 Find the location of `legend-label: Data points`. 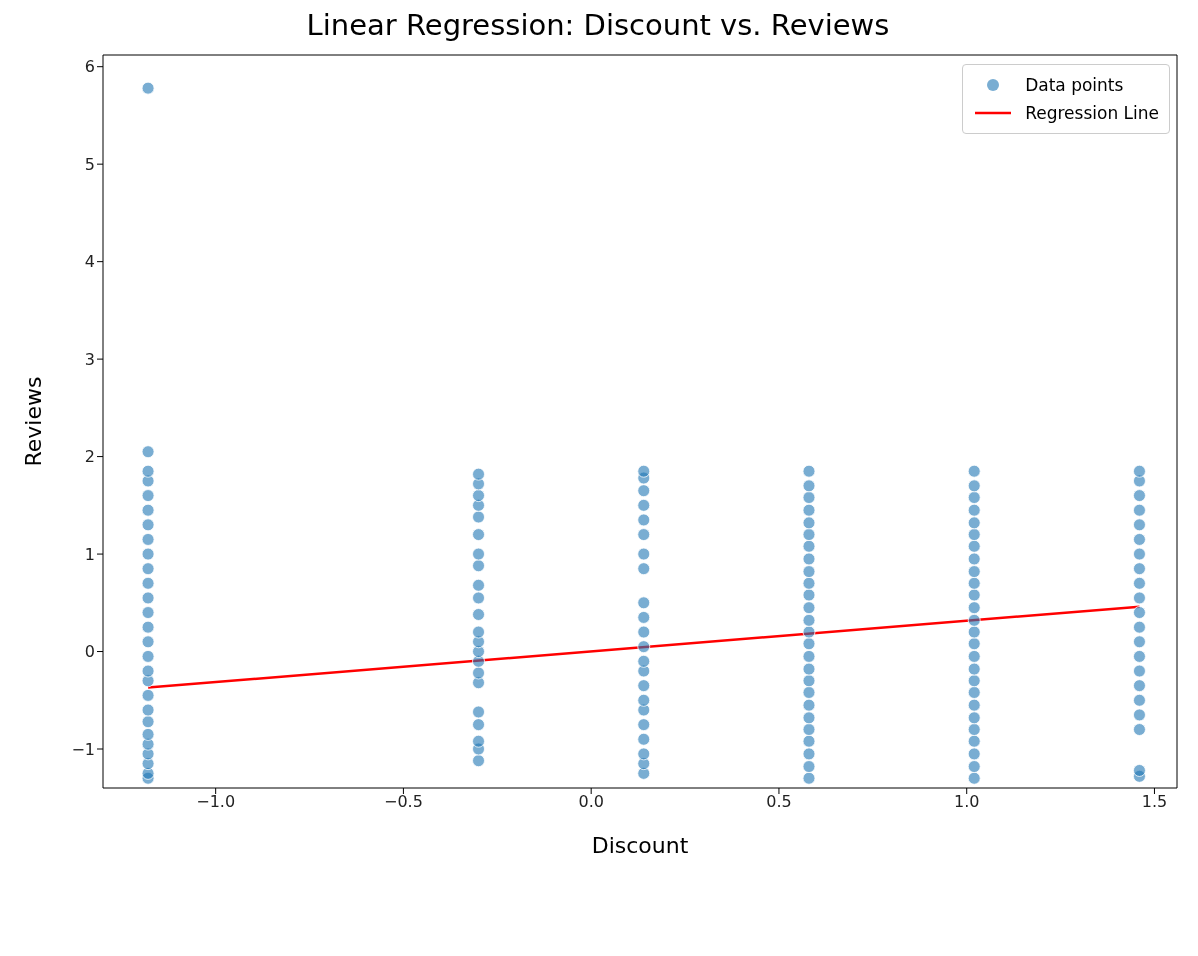

legend-label: Data points is located at coordinates (1074, 85).